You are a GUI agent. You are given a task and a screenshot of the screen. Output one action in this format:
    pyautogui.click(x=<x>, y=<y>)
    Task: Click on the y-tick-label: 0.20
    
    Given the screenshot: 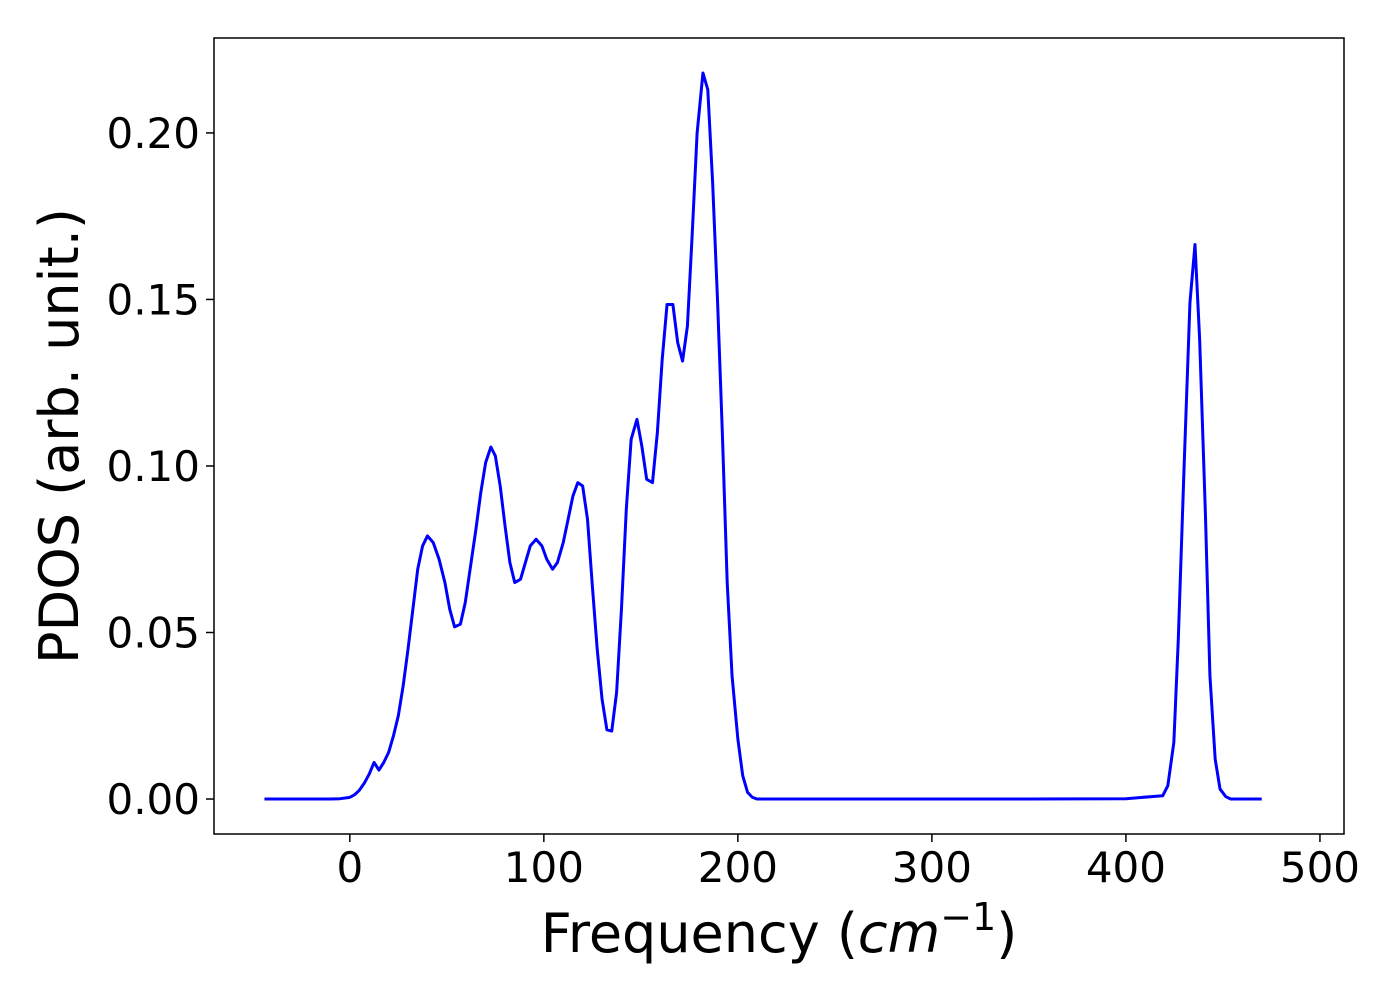 What is the action you would take?
    pyautogui.click(x=153, y=133)
    